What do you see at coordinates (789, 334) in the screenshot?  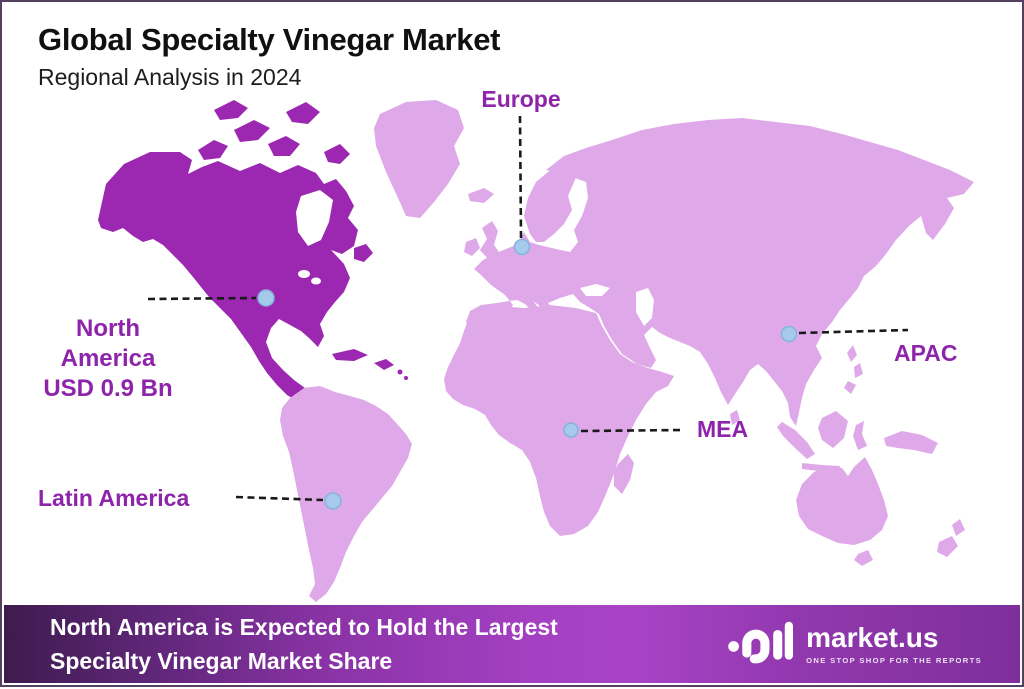 I see `apac-marker-dot` at bounding box center [789, 334].